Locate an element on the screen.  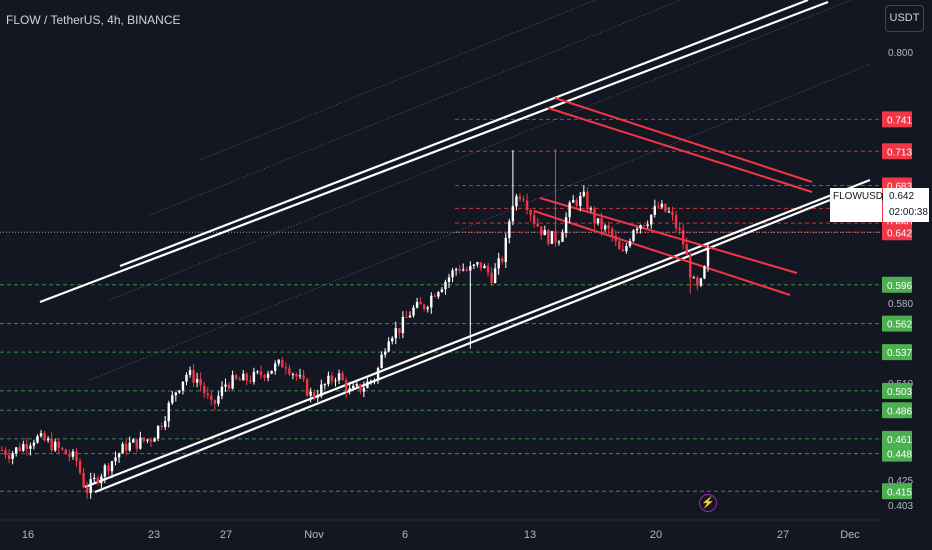
ticker-tag: FLOWUSDT is located at coordinates (859, 205).